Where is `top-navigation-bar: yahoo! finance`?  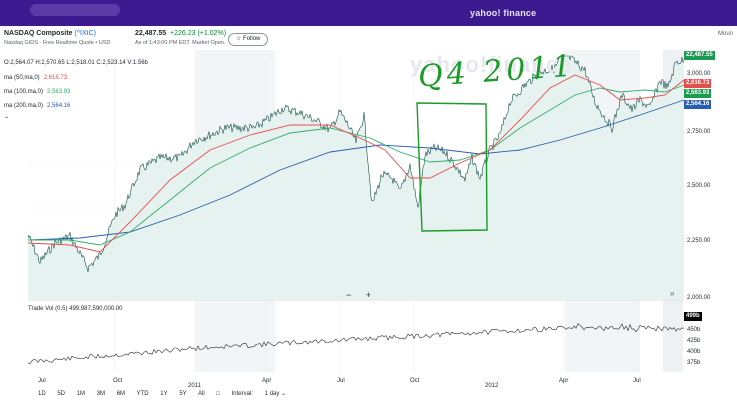
top-navigation-bar: yahoo! finance is located at coordinates (368, 13).